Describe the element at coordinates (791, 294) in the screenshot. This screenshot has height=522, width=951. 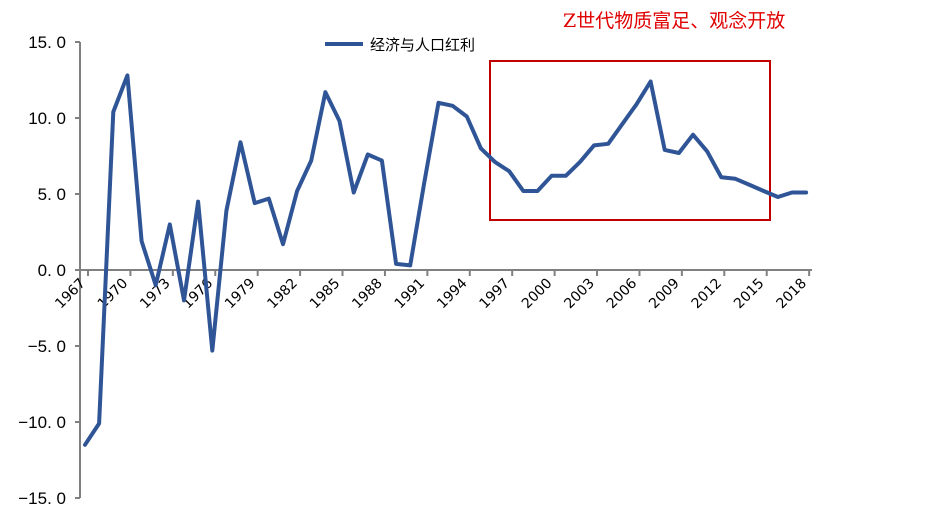
I see `x-tick-label: 2018` at that location.